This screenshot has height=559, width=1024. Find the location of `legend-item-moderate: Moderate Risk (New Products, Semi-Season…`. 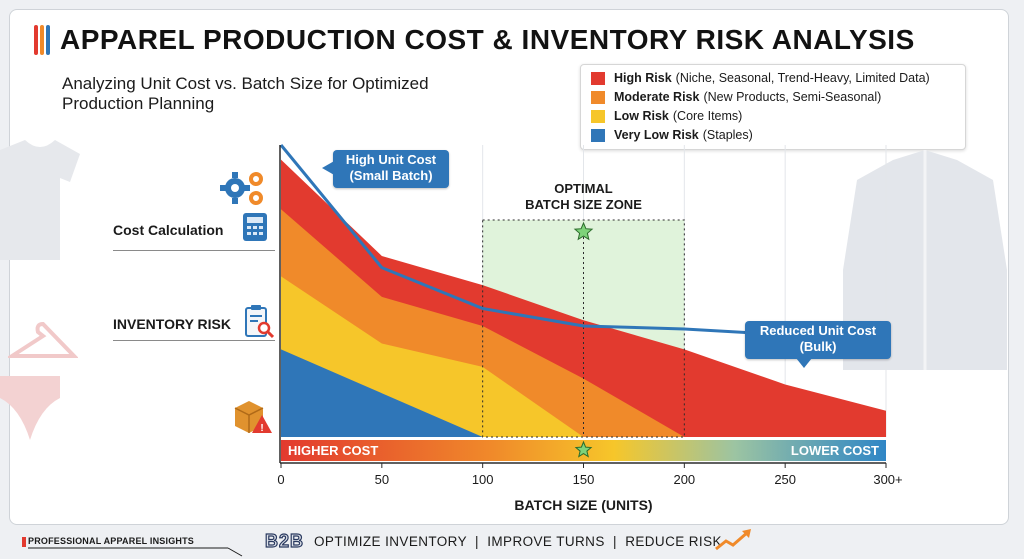

legend-item-moderate: Moderate Risk (New Products, Semi-Season… is located at coordinates (736, 97).